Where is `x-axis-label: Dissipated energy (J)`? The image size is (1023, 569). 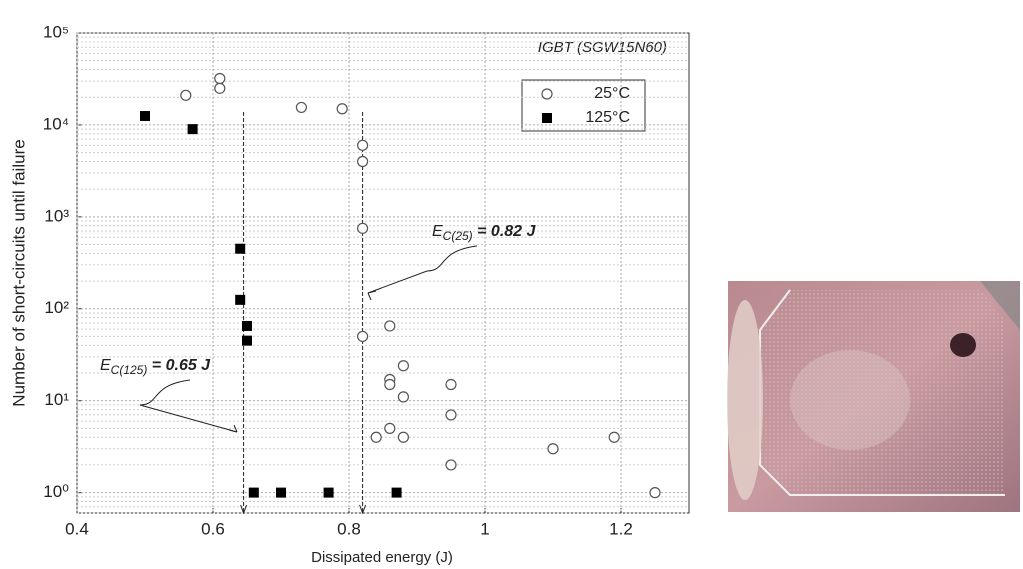
x-axis-label: Dissipated energy (J) is located at coordinates (382, 557).